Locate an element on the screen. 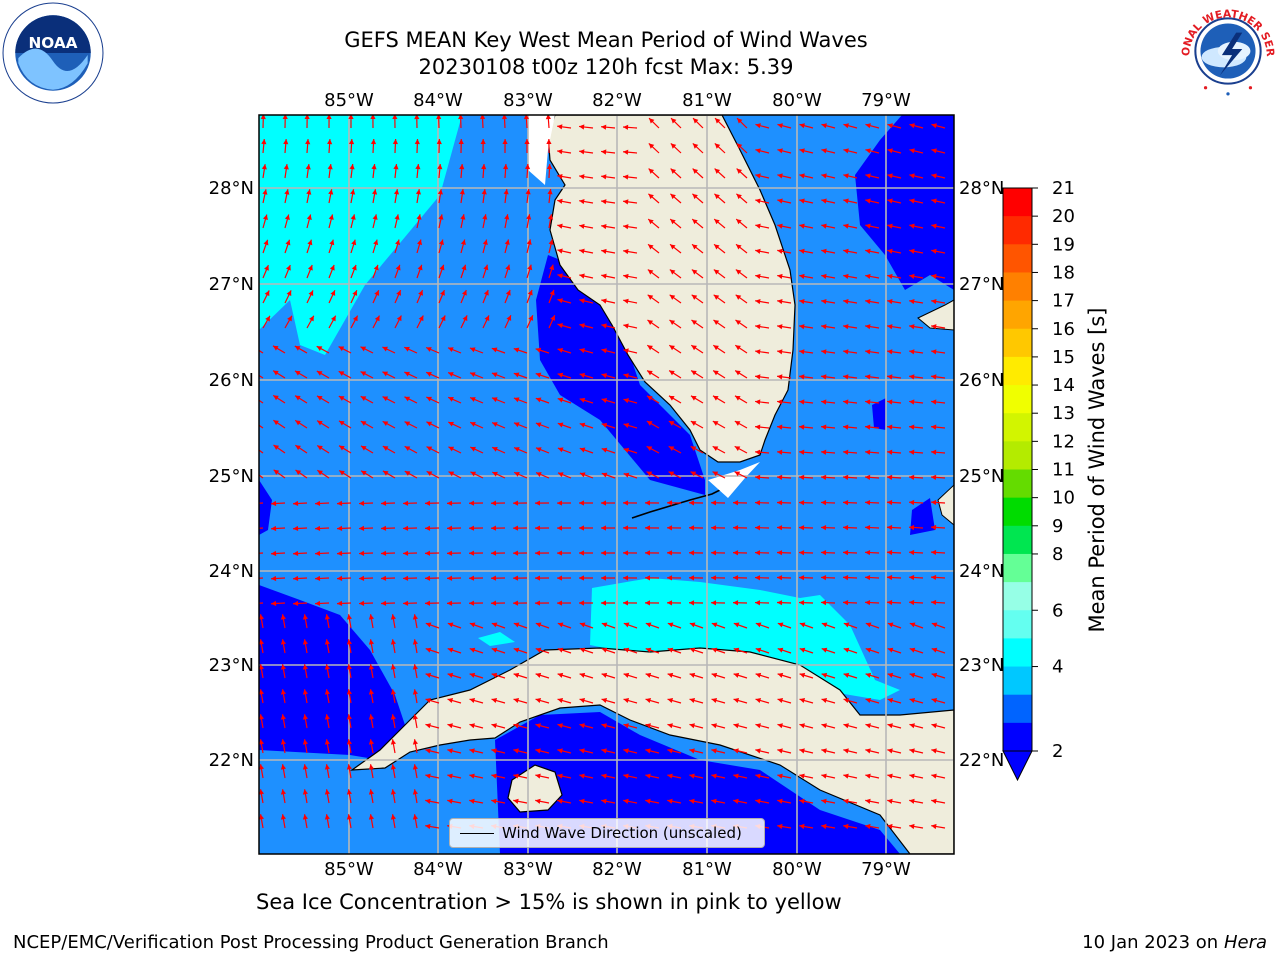 The height and width of the screenshot is (960, 1280). lon-label-bottom: 81°W is located at coordinates (707, 869).